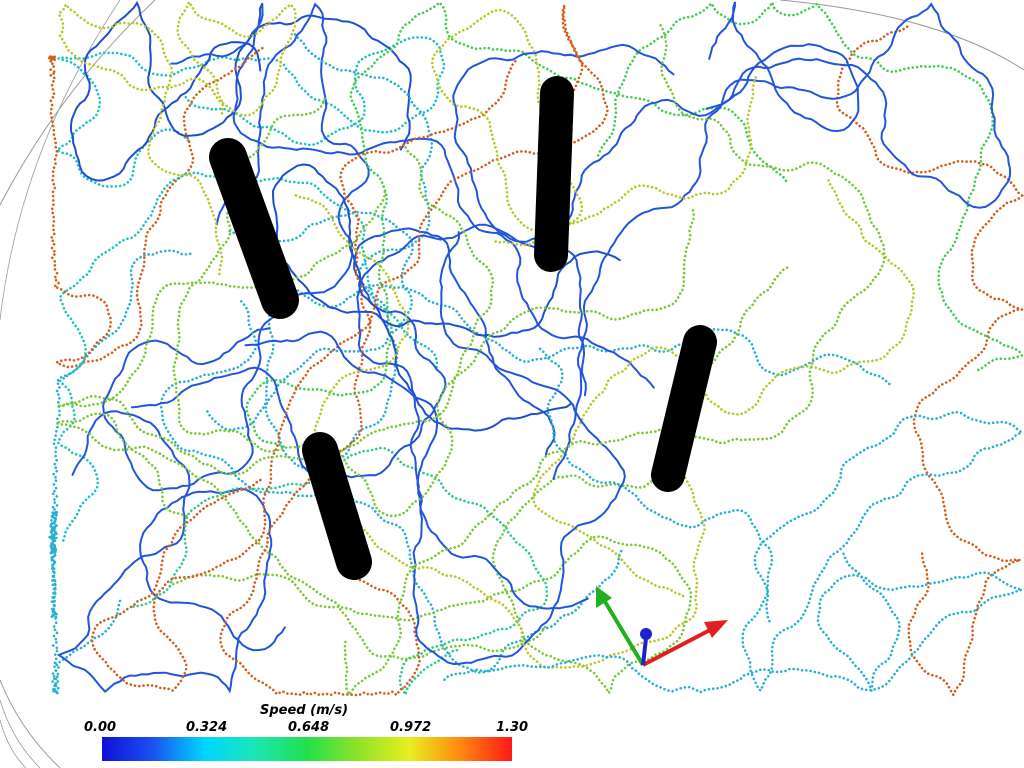 Image resolution: width=1024 pixels, height=768 pixels. Describe the element at coordinates (207, 727) in the screenshot. I see `colorbar-tick: 0.324` at that location.